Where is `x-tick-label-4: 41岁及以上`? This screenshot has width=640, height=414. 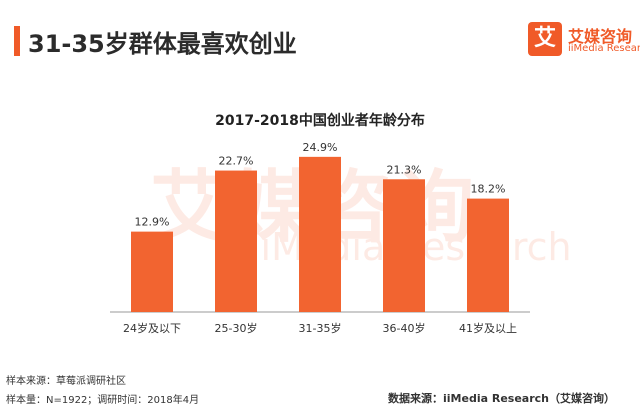
x-tick-label-4: 41岁及以上 is located at coordinates (488, 328).